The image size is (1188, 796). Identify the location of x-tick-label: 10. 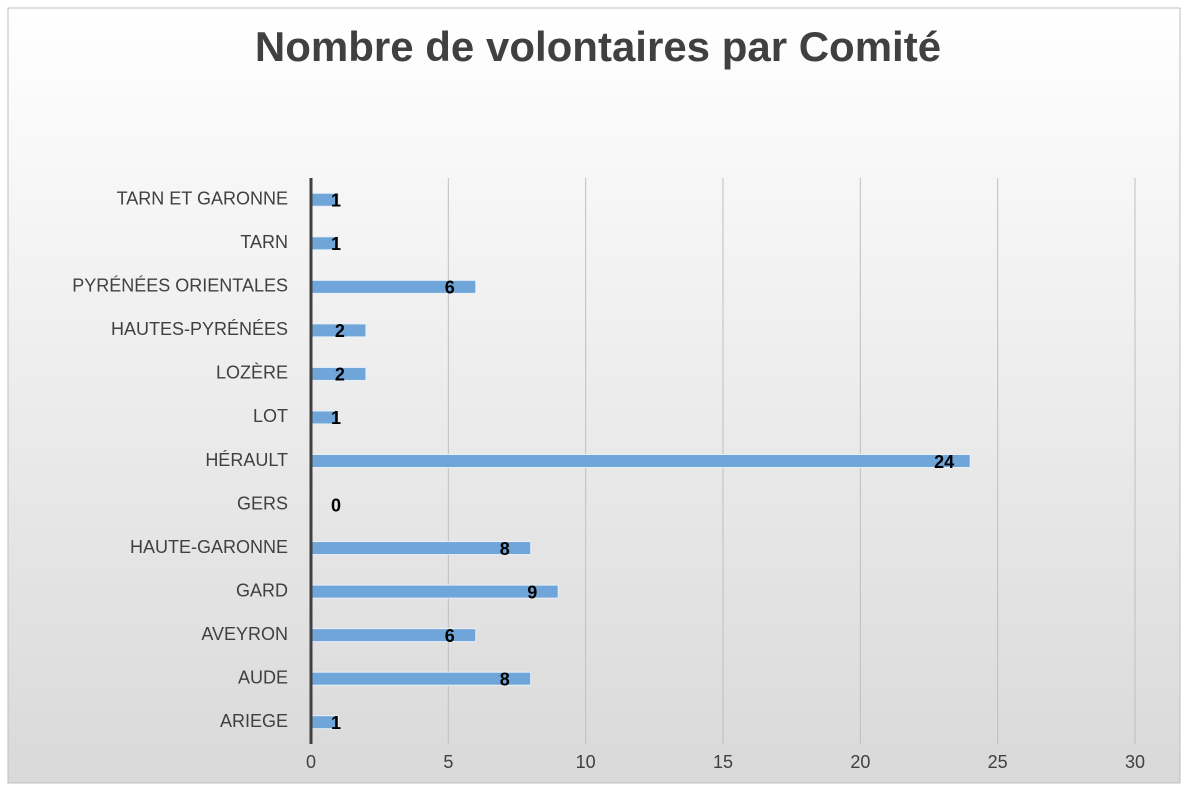
(586, 762).